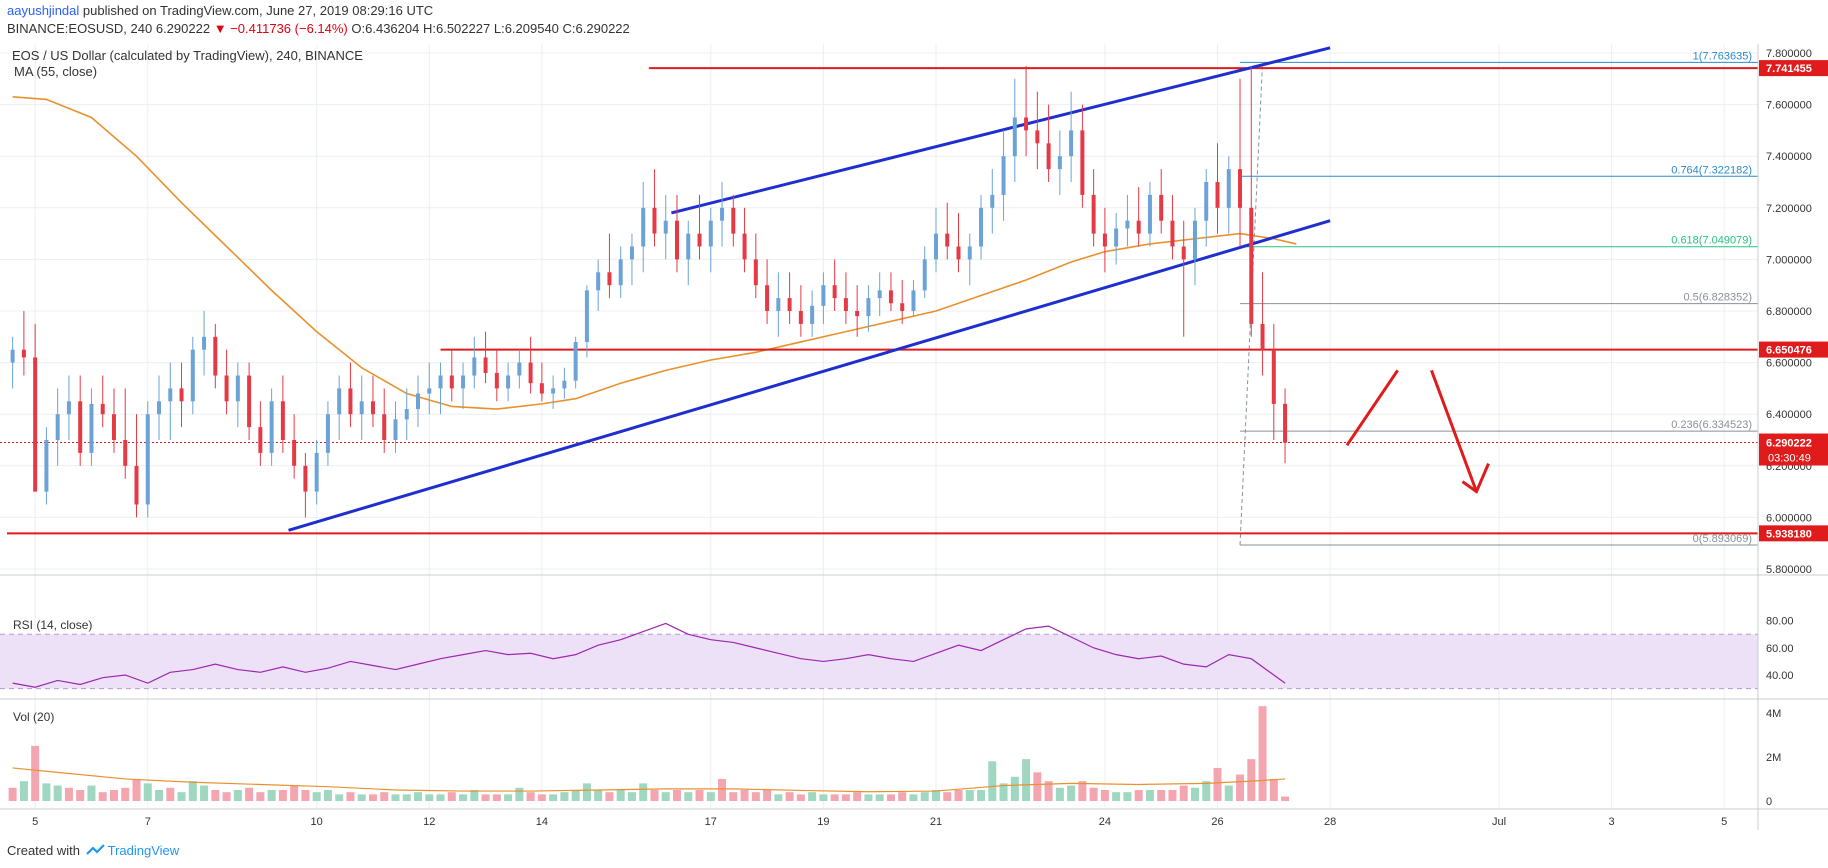 Image resolution: width=1828 pixels, height=868 pixels. Describe the element at coordinates (33, 717) in the screenshot. I see `volume-title: Vol (20)` at that location.